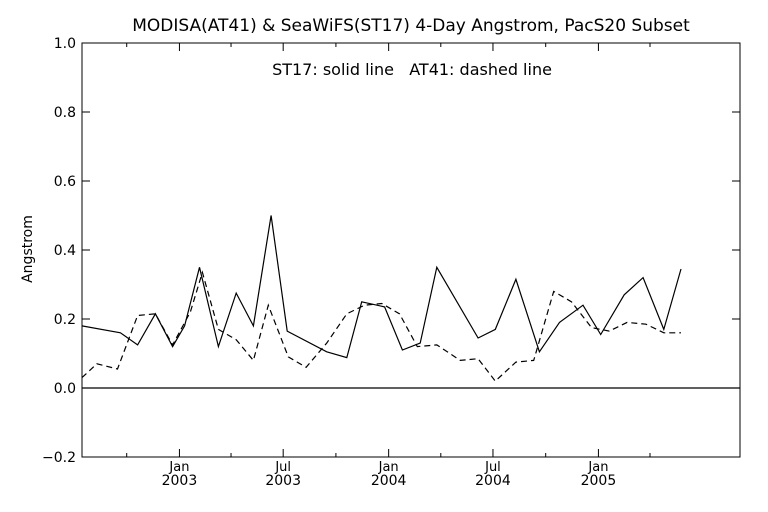 The height and width of the screenshot is (512, 768). I want to click on y-tick-label: 0.4, so click(65, 251).